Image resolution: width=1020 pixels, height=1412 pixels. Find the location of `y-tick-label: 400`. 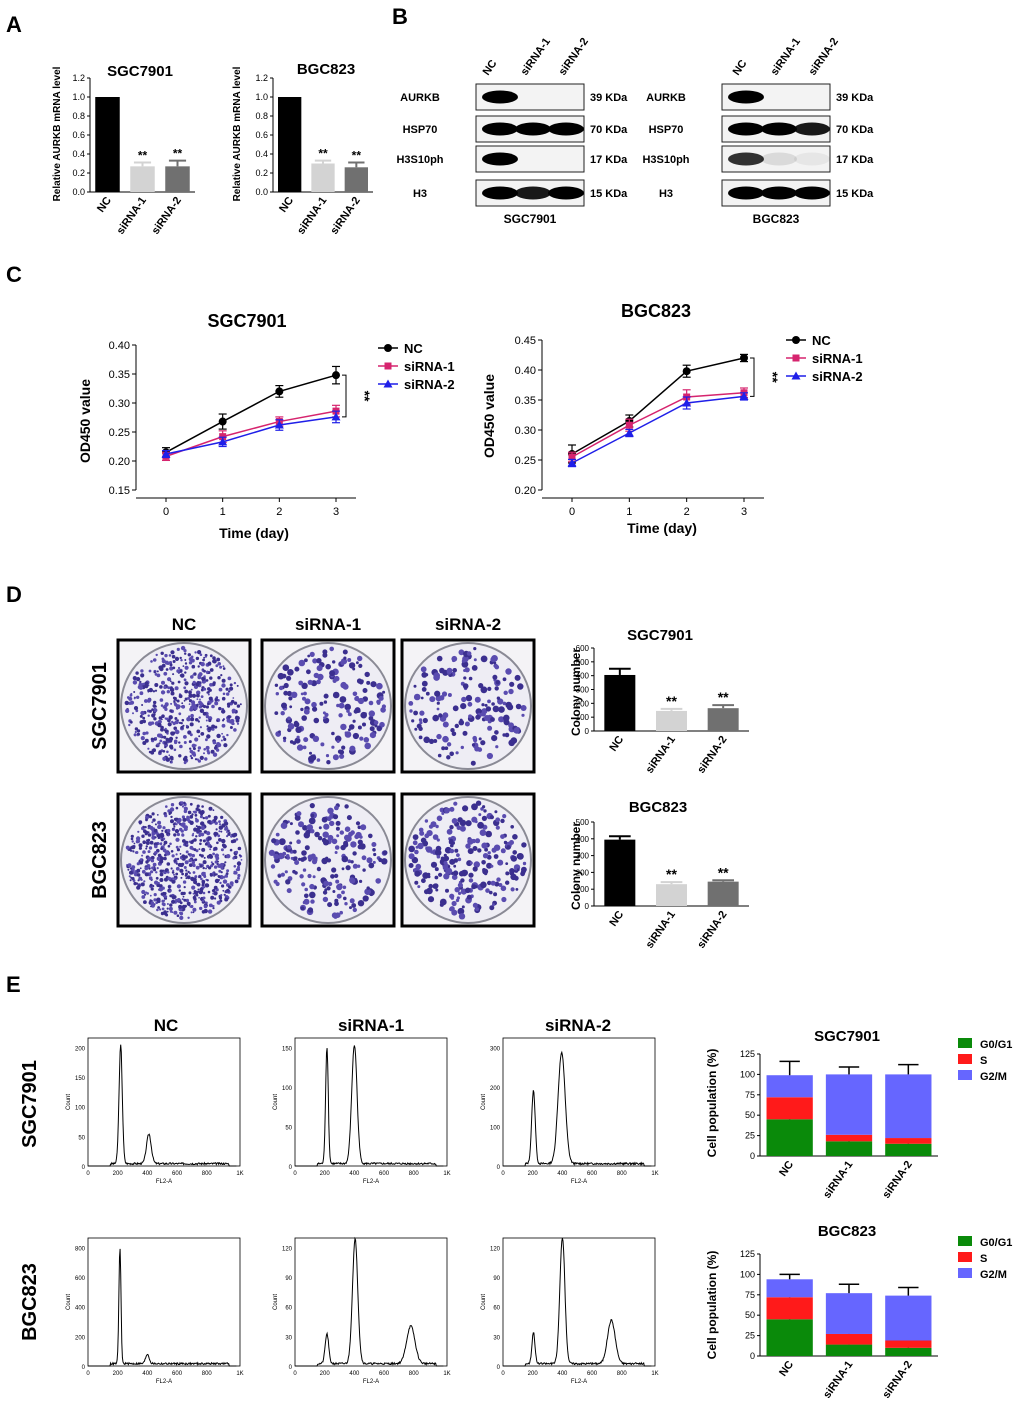

y-tick-label: 400 is located at coordinates (80, 1309).